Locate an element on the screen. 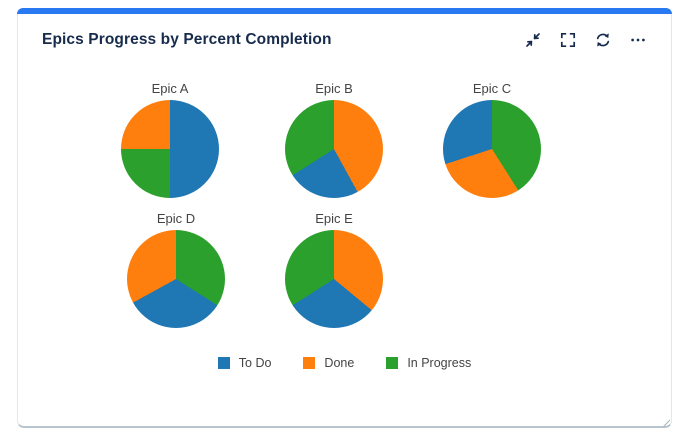 This screenshot has width=682, height=435. pie-block: Epic A is located at coordinates (170, 139).